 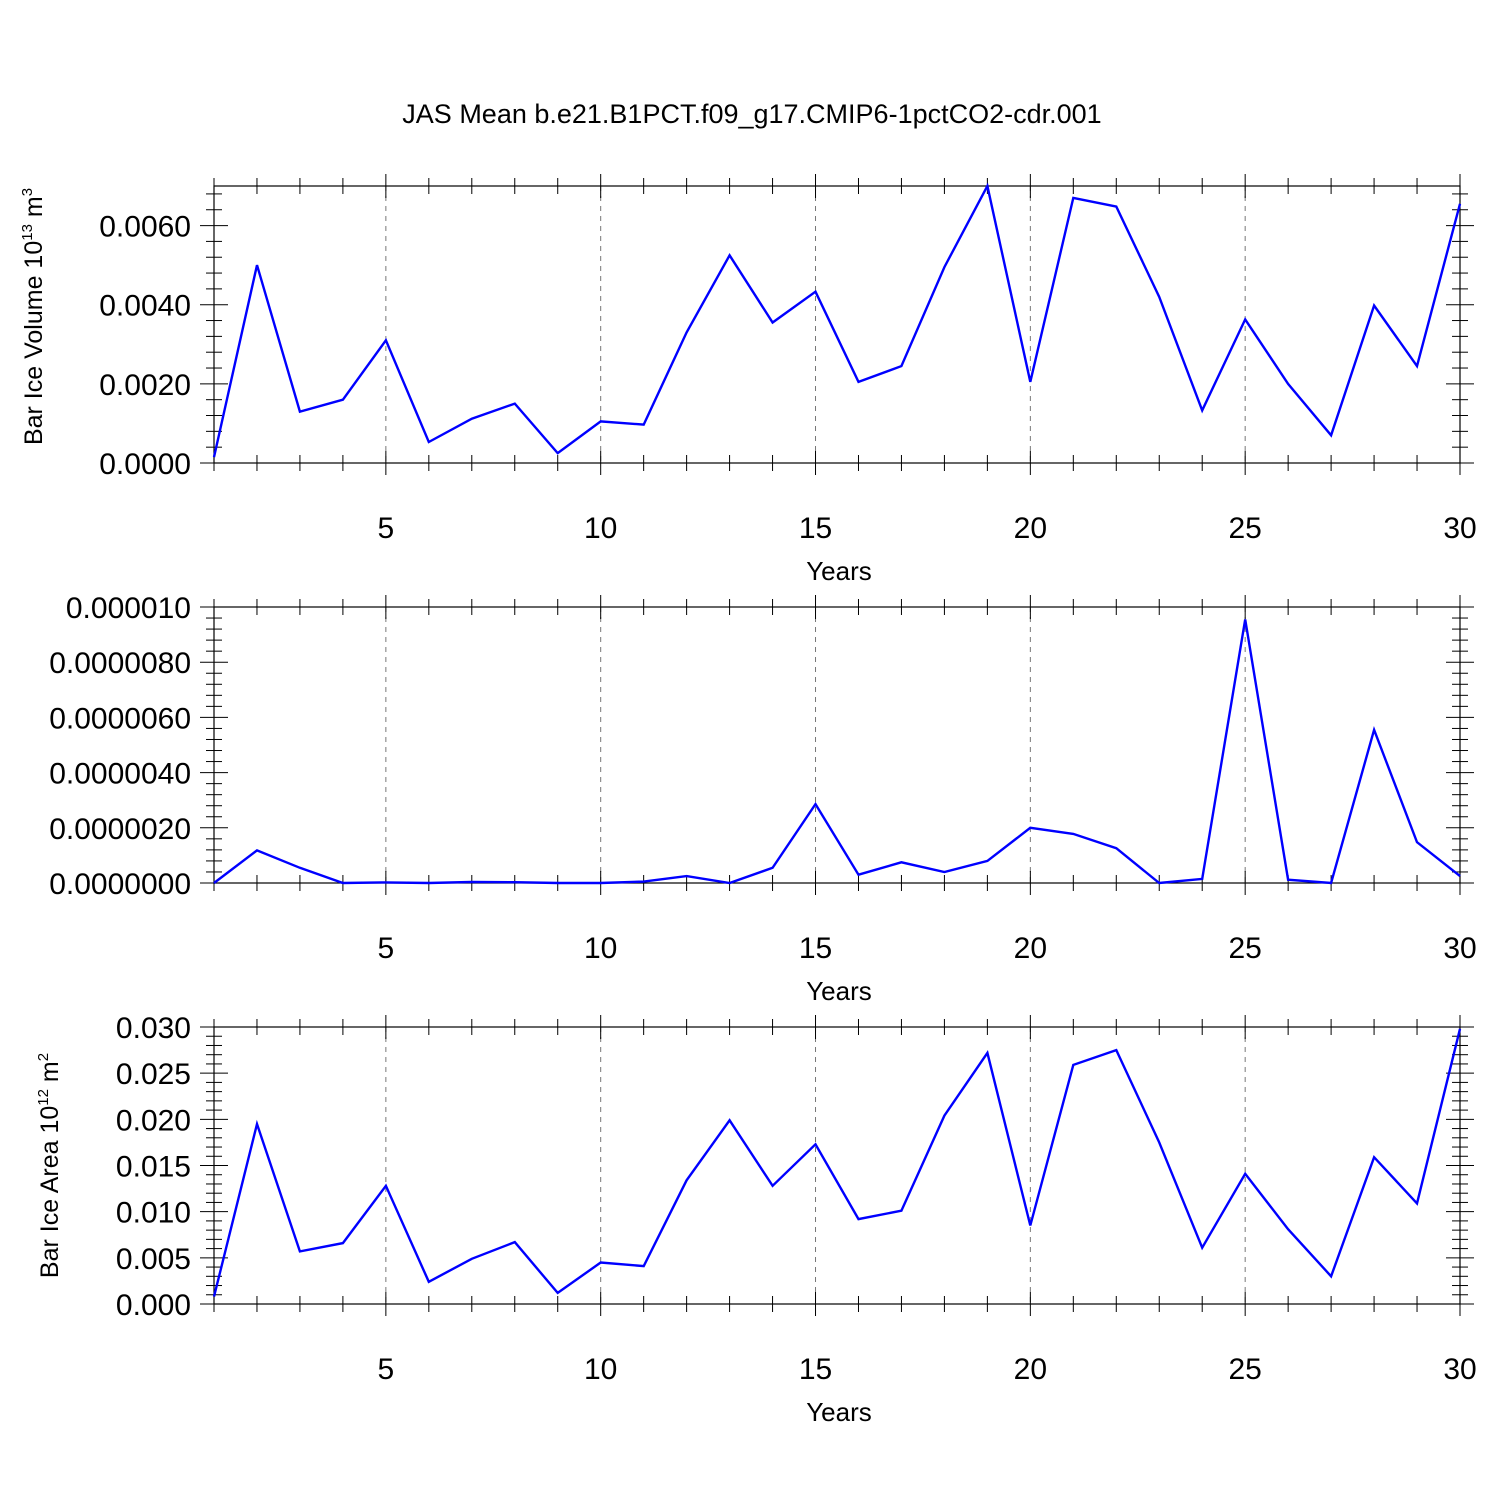 I want to click on y-axis-label-superscript: 13, so click(x=27, y=232).